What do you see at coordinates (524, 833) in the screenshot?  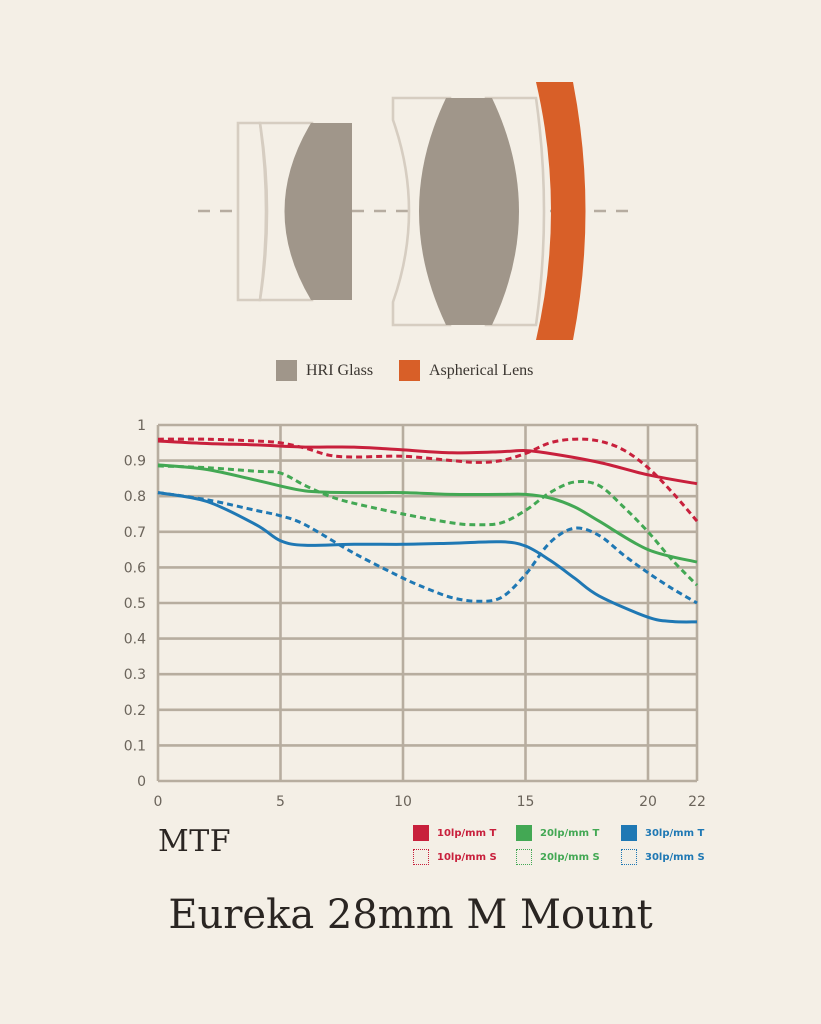 I see `legend-swatch-20lp-t` at bounding box center [524, 833].